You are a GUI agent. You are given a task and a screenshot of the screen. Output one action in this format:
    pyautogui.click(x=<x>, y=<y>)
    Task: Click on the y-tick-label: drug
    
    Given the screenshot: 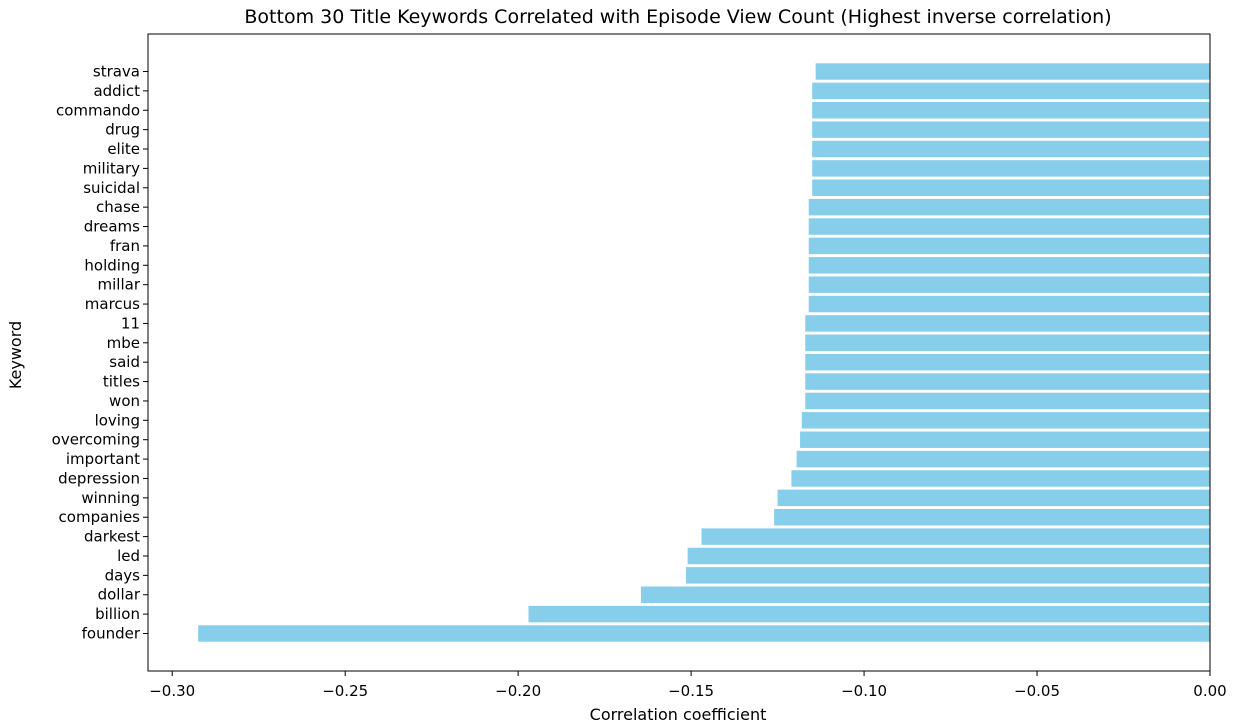 What is the action you would take?
    pyautogui.click(x=122, y=130)
    